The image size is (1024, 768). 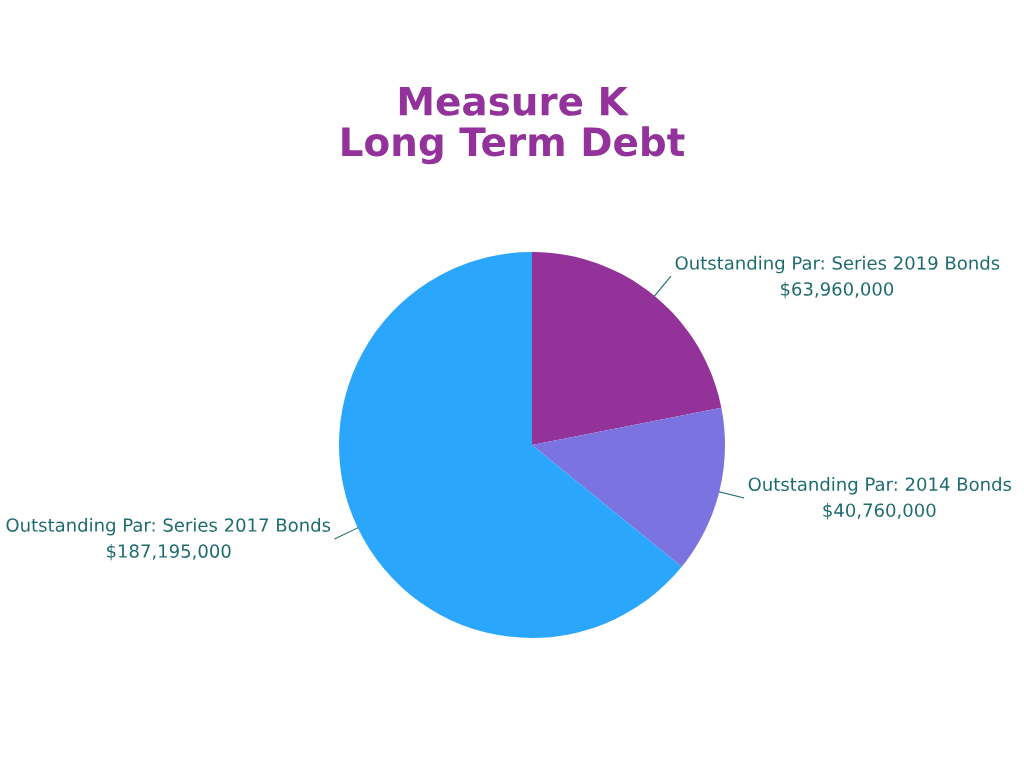 What do you see at coordinates (837, 264) in the screenshot?
I see `slice-label: Outstanding Par: Series 2019 Bonds` at bounding box center [837, 264].